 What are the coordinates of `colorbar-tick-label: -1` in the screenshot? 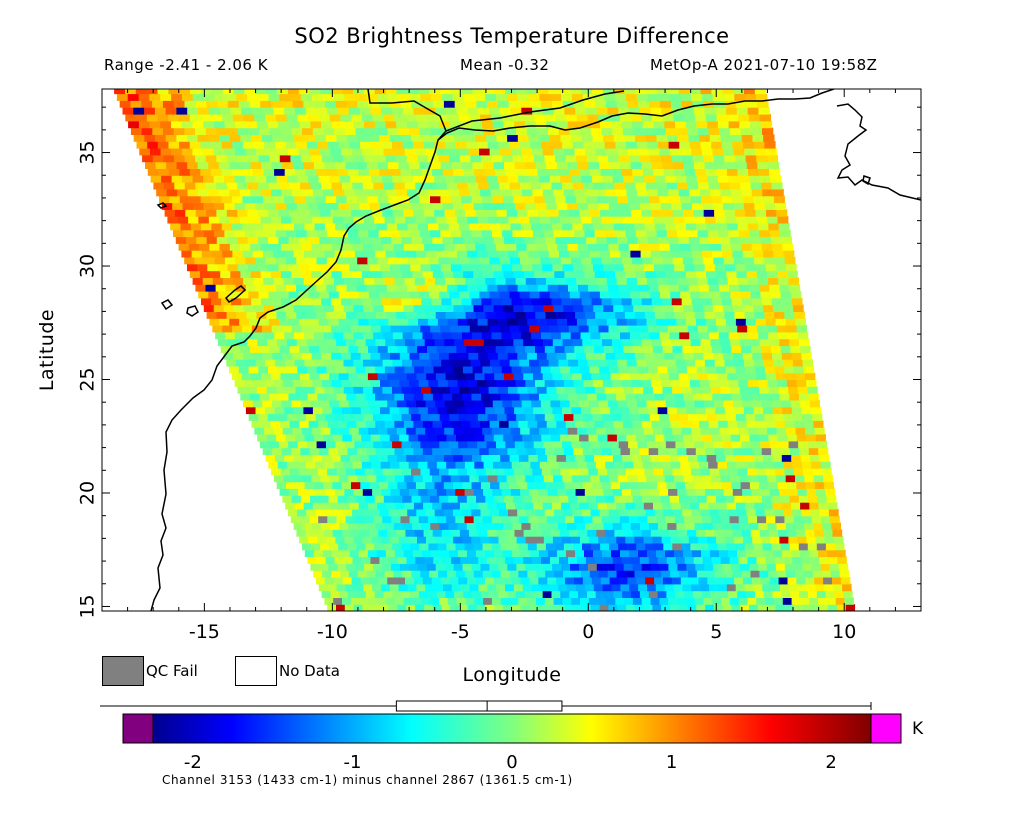 It's located at (352, 762).